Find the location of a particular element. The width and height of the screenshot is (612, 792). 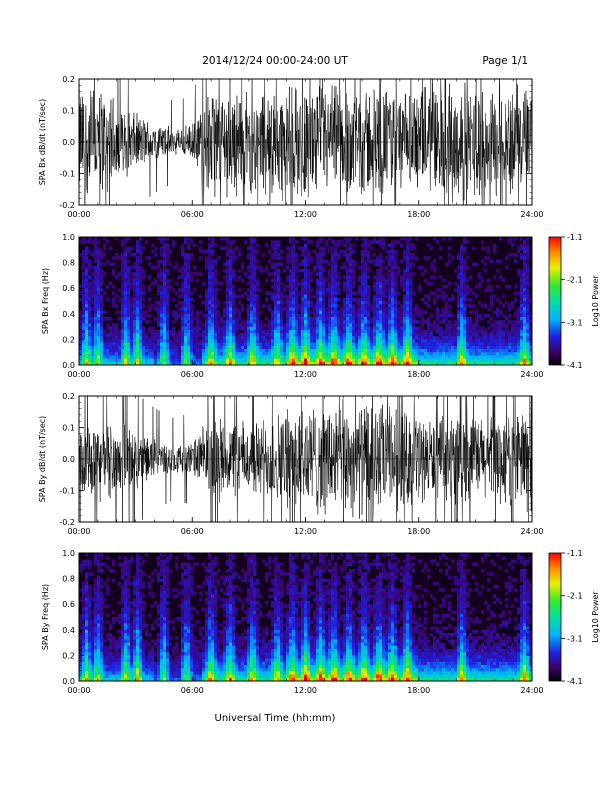

bx-colorbar-label: Log10 Power is located at coordinates (595, 301).